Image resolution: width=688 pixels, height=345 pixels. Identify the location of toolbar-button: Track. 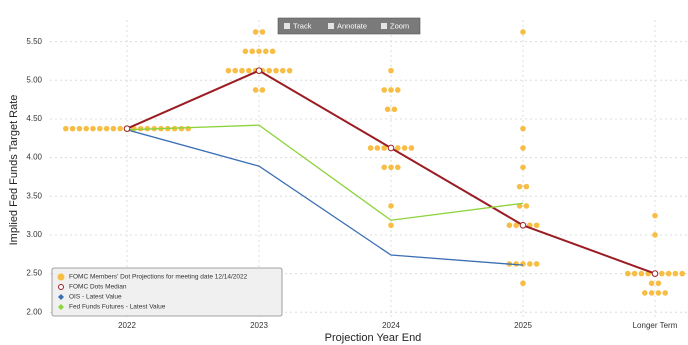
(302, 25).